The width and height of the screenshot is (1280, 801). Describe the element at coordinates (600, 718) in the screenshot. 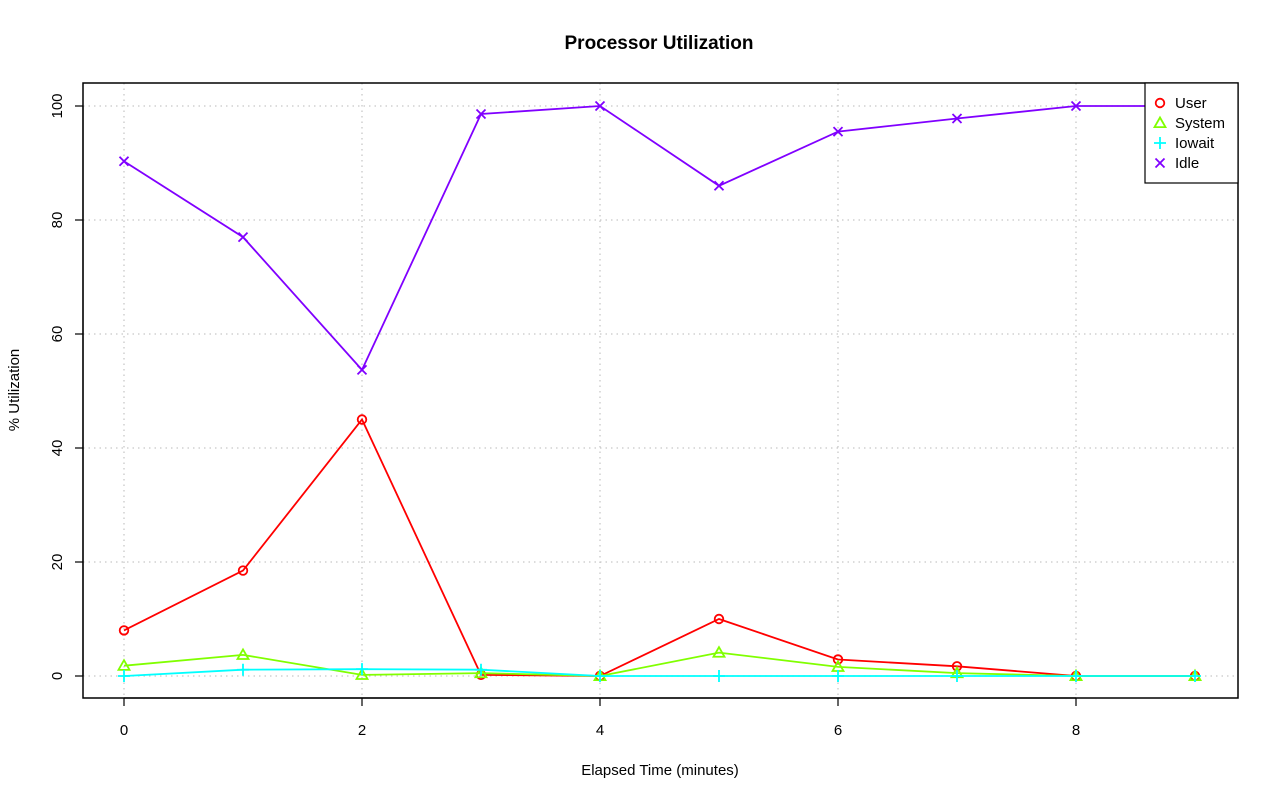

I see `x-axis: 0 2 4 6 8` at that location.